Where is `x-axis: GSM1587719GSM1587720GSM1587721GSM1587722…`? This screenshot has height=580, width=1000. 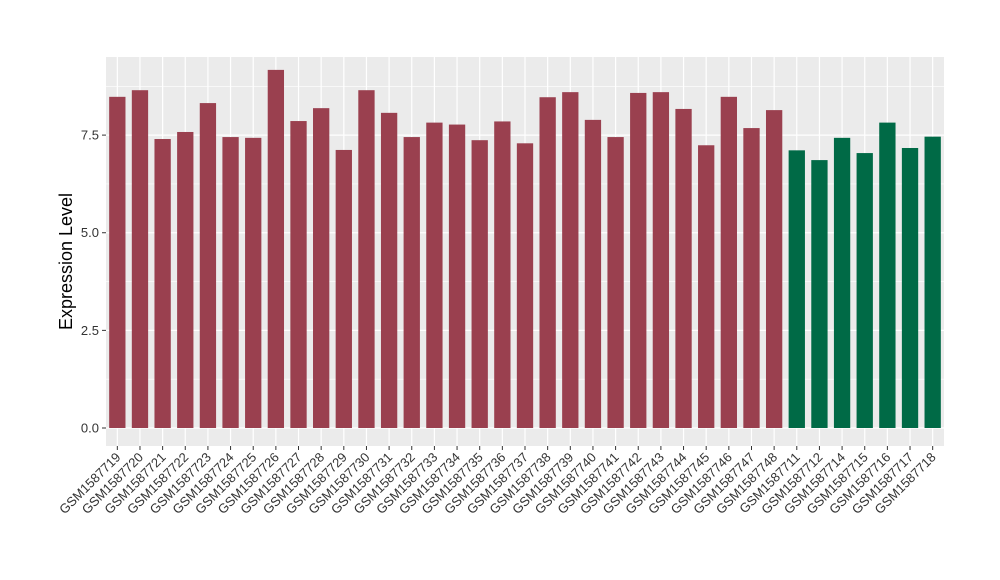 x-axis: GSM1587719GSM1587720GSM1587721GSM1587722… is located at coordinates (497, 481).